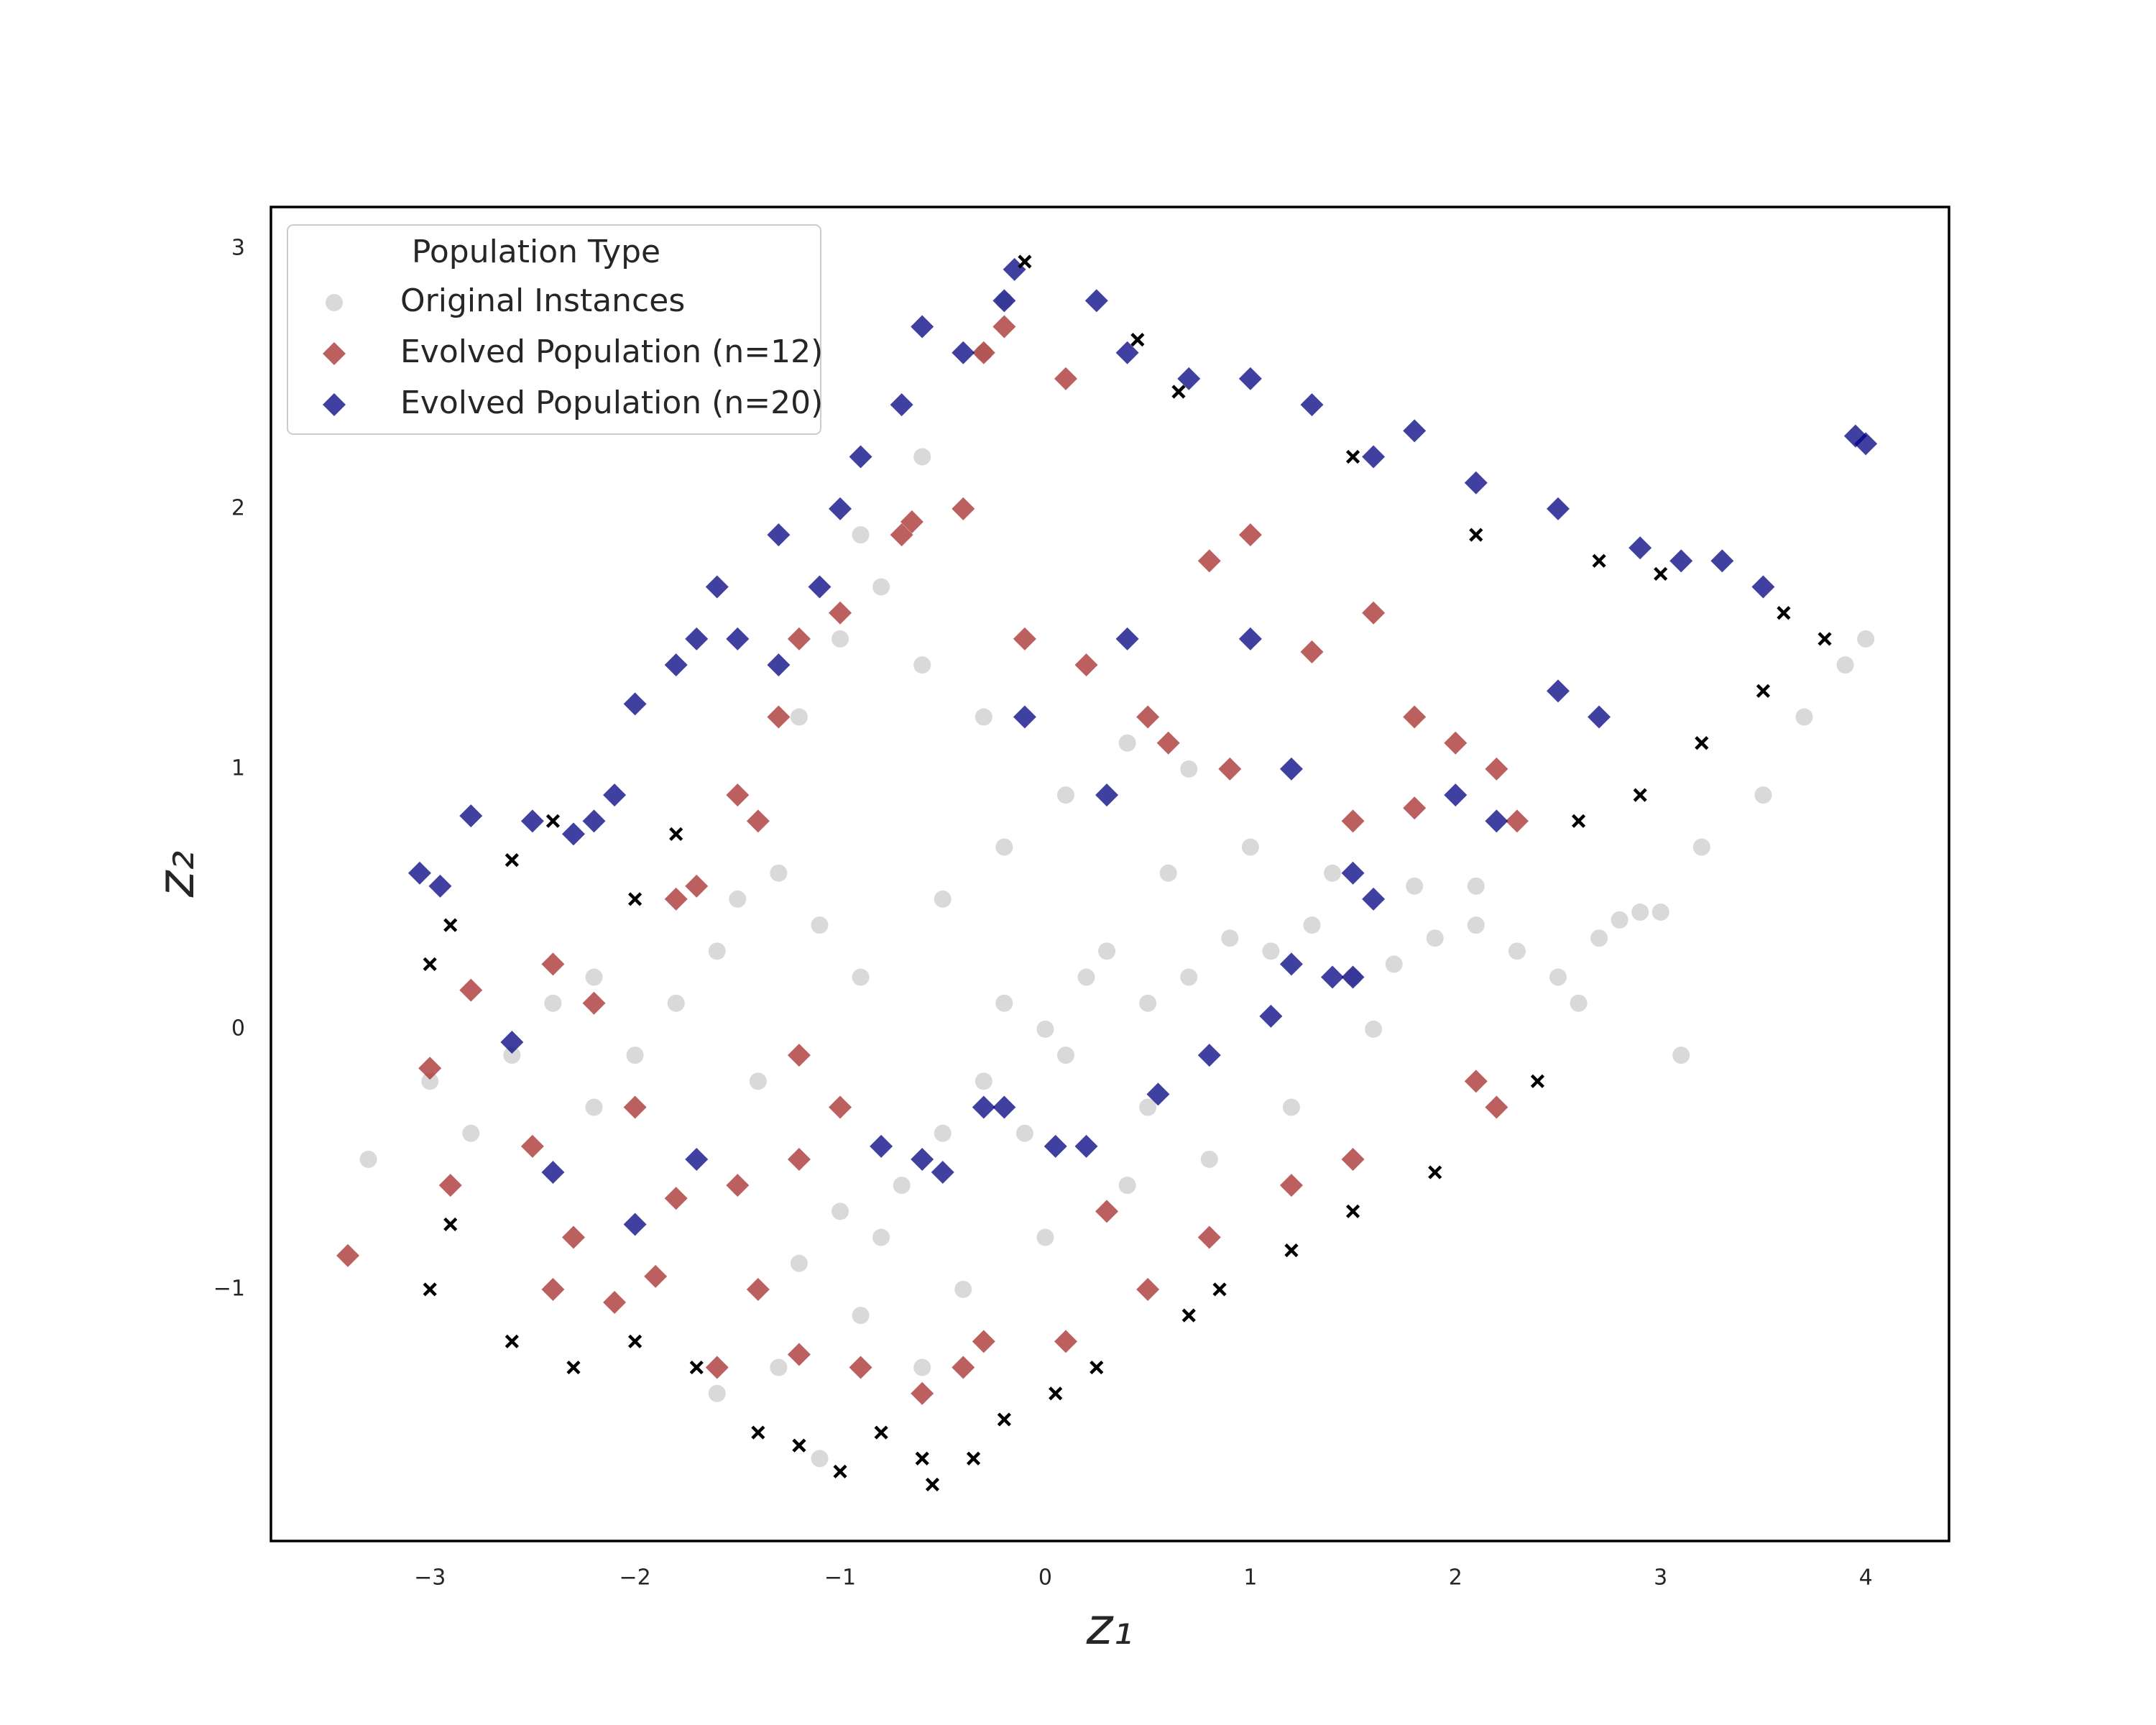 The image size is (2156, 1725). Describe the element at coordinates (229, 1288) in the screenshot. I see `y-tick-label: −1` at that location.